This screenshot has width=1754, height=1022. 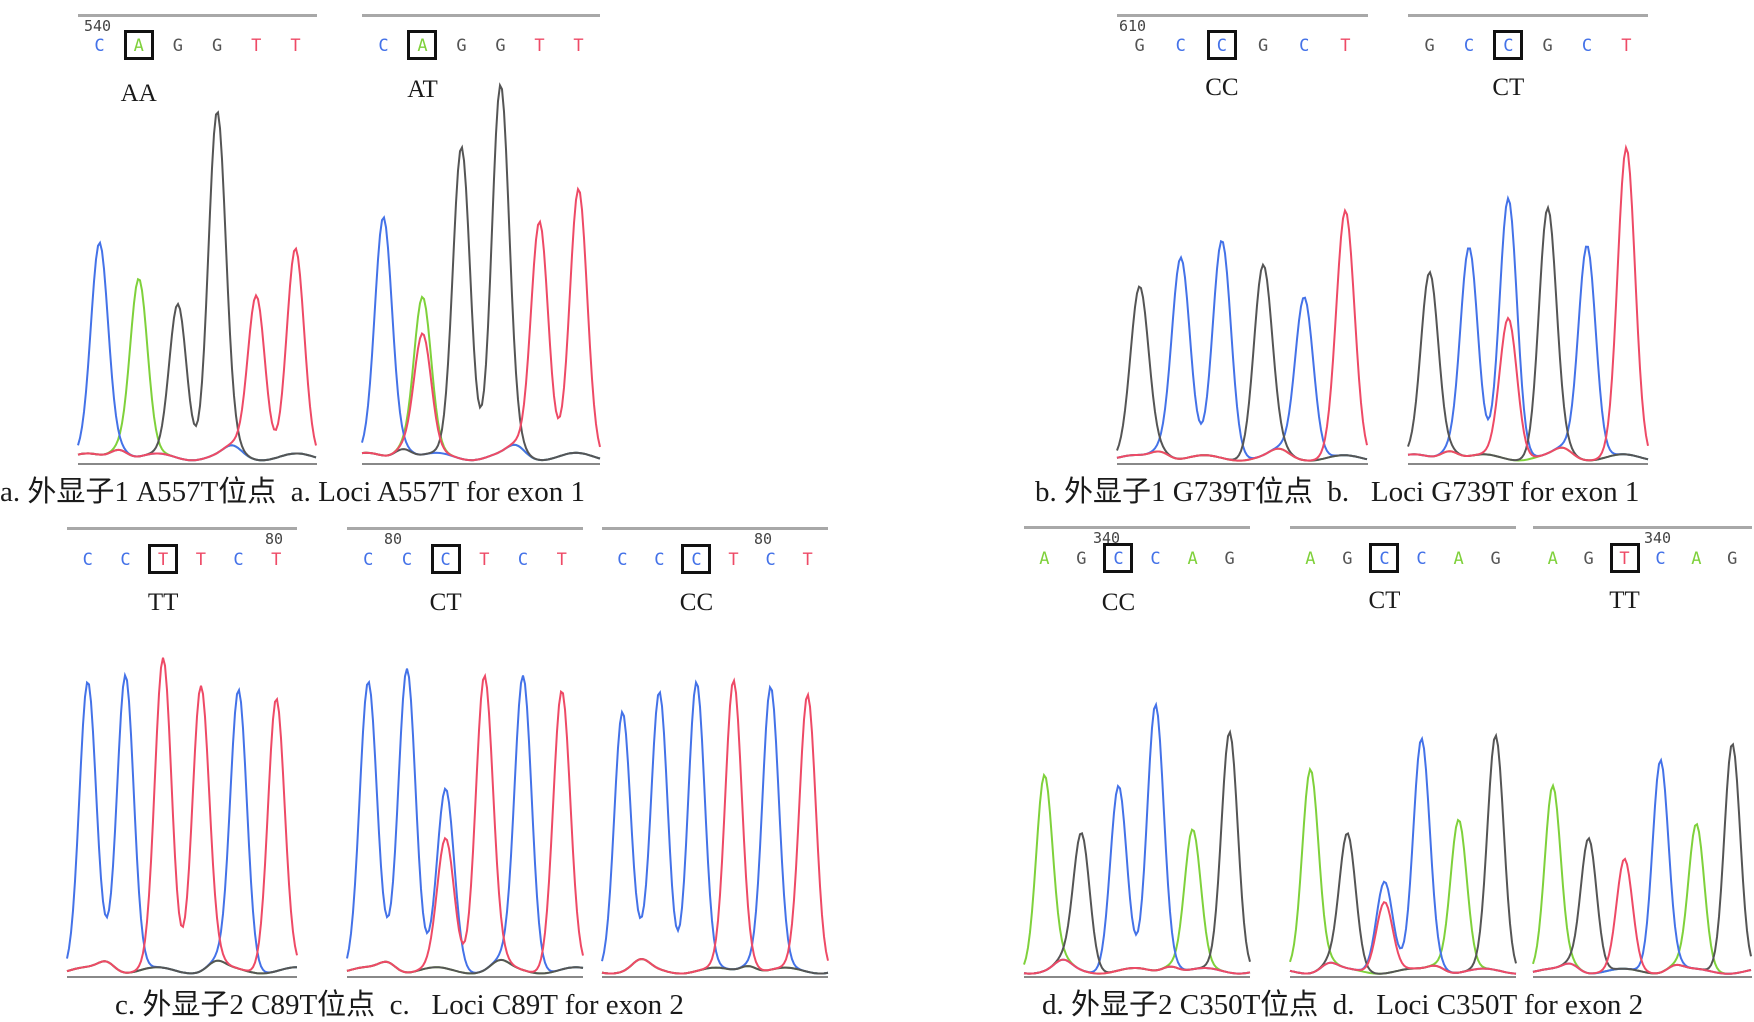 What do you see at coordinates (1222, 87) in the screenshot?
I see `genotype-label: CC` at bounding box center [1222, 87].